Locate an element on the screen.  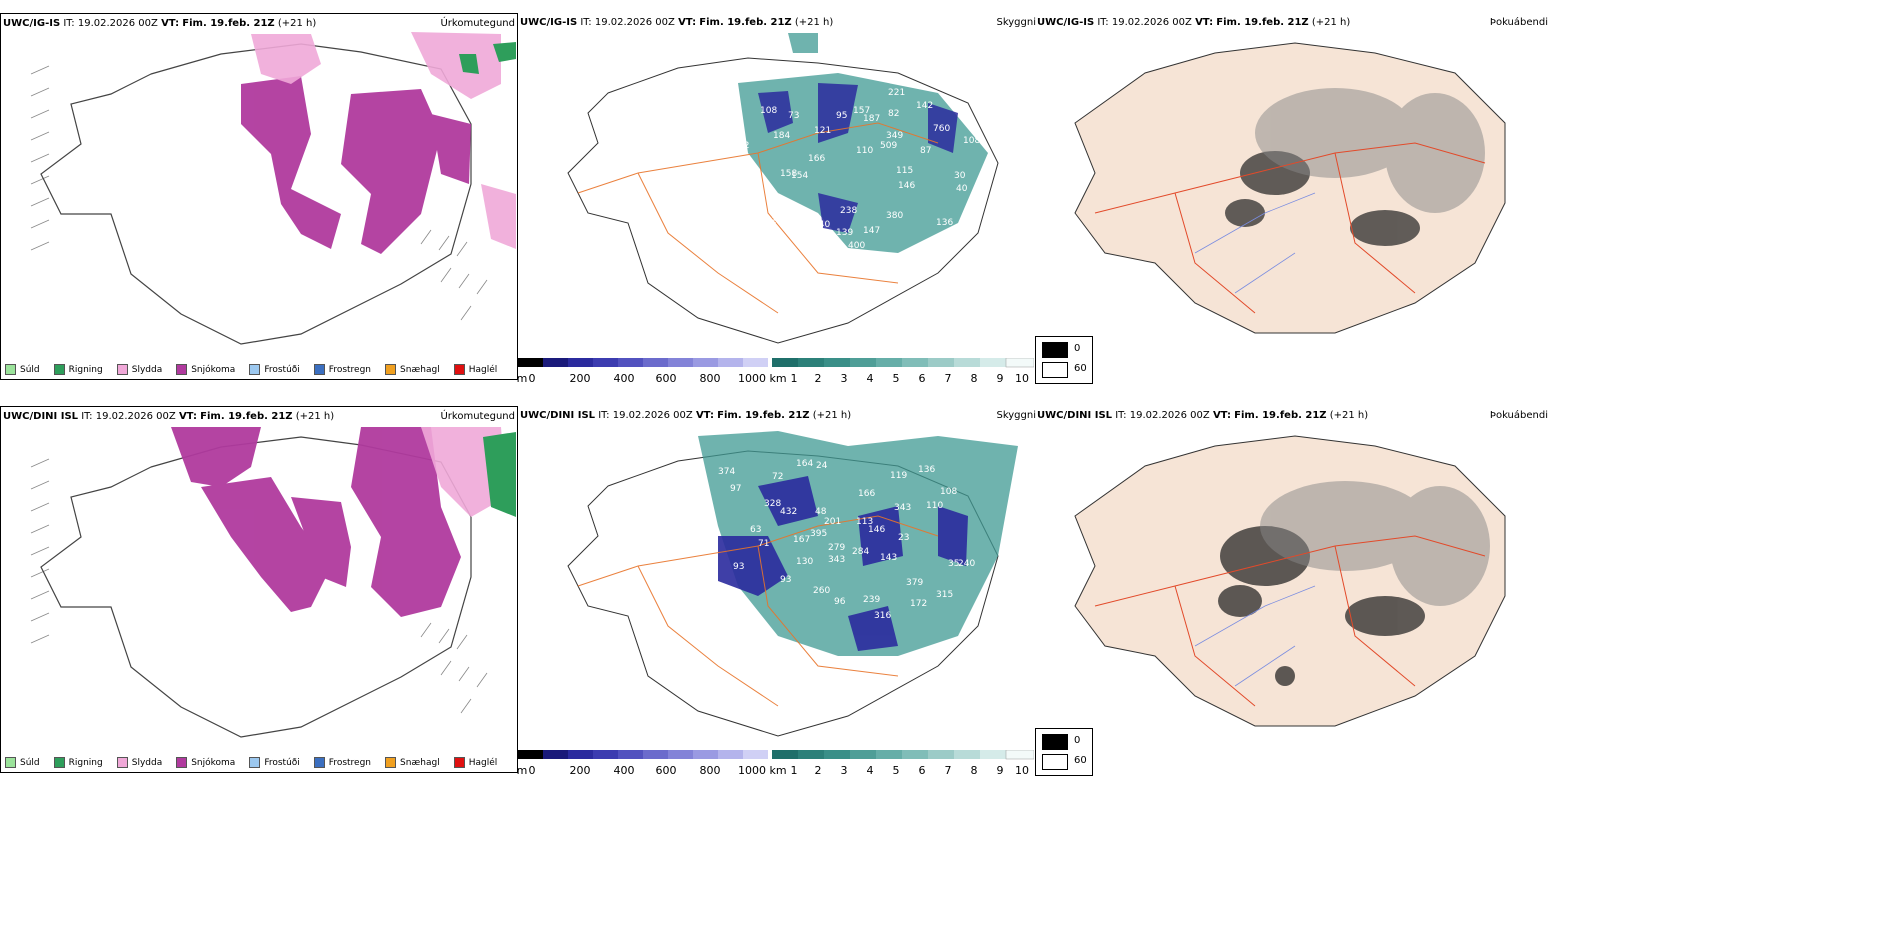
svg-text: 400 is located at coordinates (856, 246).